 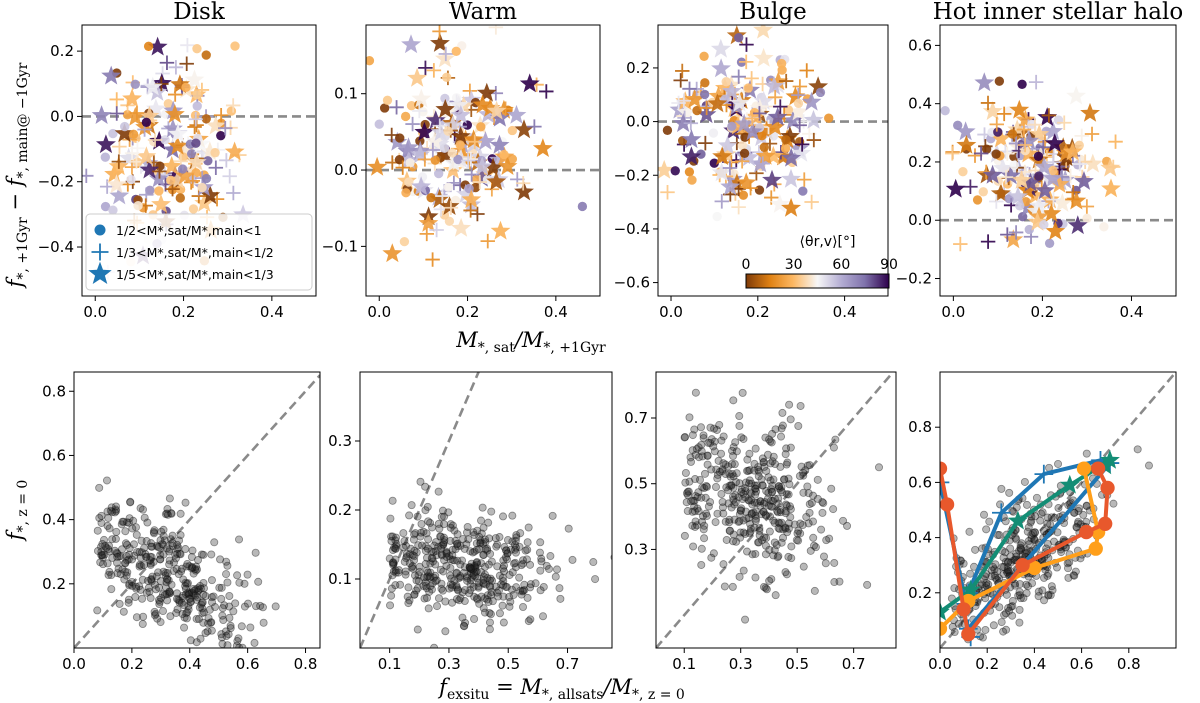 What do you see at coordinates (184, 312) in the screenshot?
I see `x-tick-label: 0.2` at bounding box center [184, 312].